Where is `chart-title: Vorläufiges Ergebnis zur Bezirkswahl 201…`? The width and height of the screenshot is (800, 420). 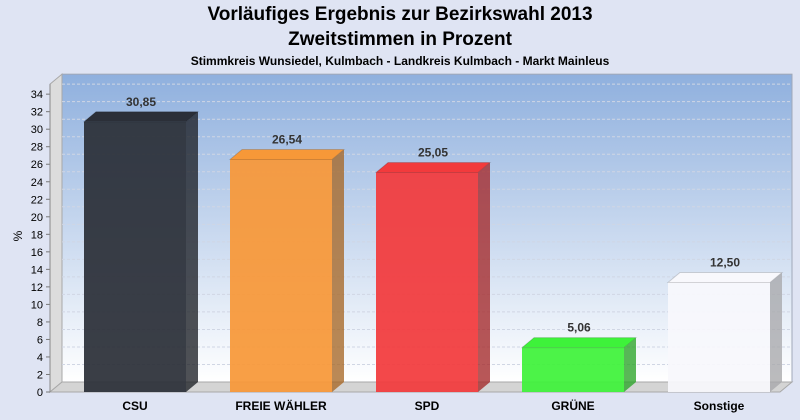 chart-title: Vorläufiges Ergebnis zur Bezirkswahl 201… is located at coordinates (400, 14).